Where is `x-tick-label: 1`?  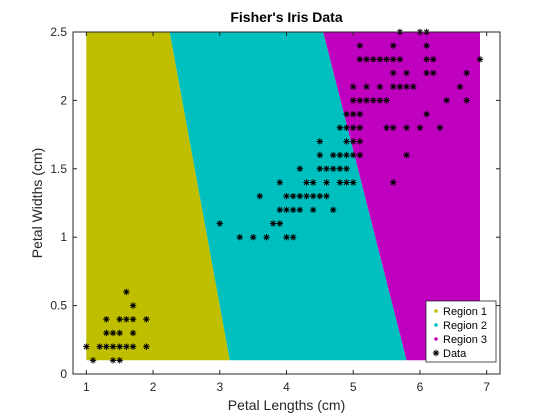 x-tick-label: 1 is located at coordinates (86, 387).